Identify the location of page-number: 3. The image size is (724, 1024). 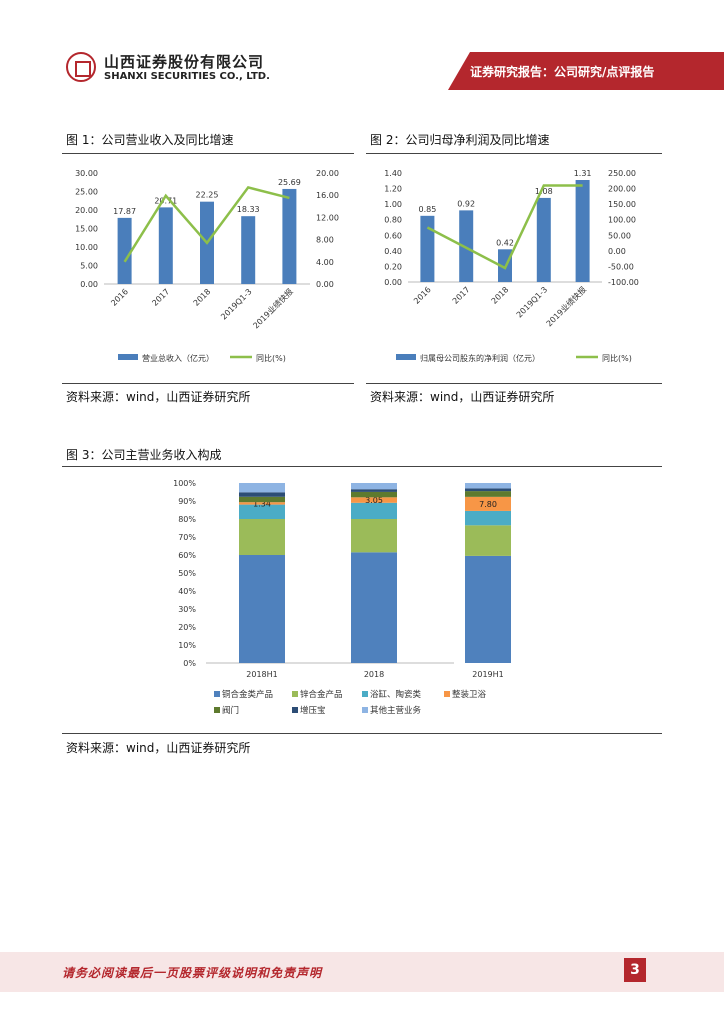
(635, 970).